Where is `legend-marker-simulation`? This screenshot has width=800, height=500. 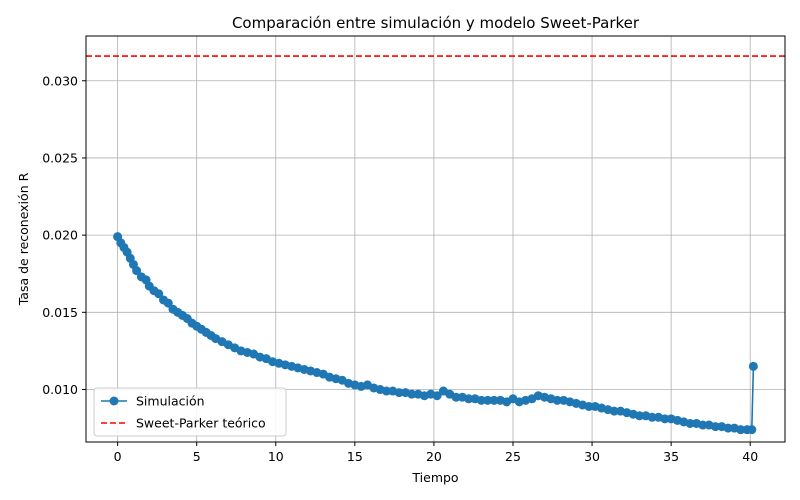 legend-marker-simulation is located at coordinates (114, 401).